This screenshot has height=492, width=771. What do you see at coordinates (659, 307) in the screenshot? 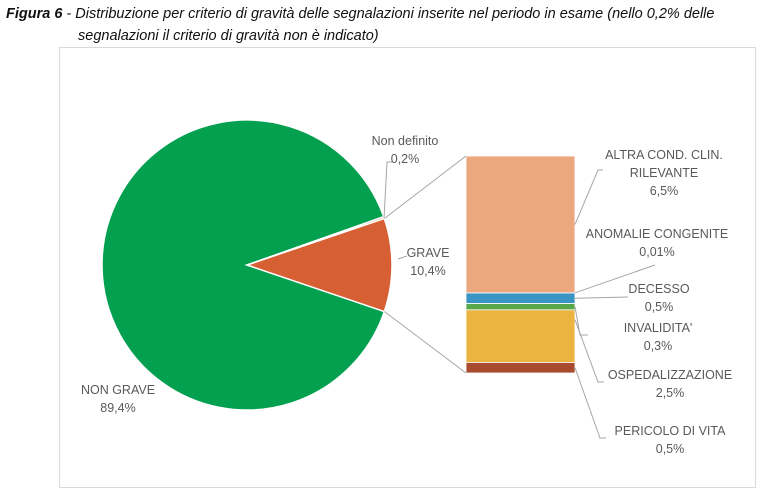
I see `data-label-decesso-line-2: 0,5%` at bounding box center [659, 307].